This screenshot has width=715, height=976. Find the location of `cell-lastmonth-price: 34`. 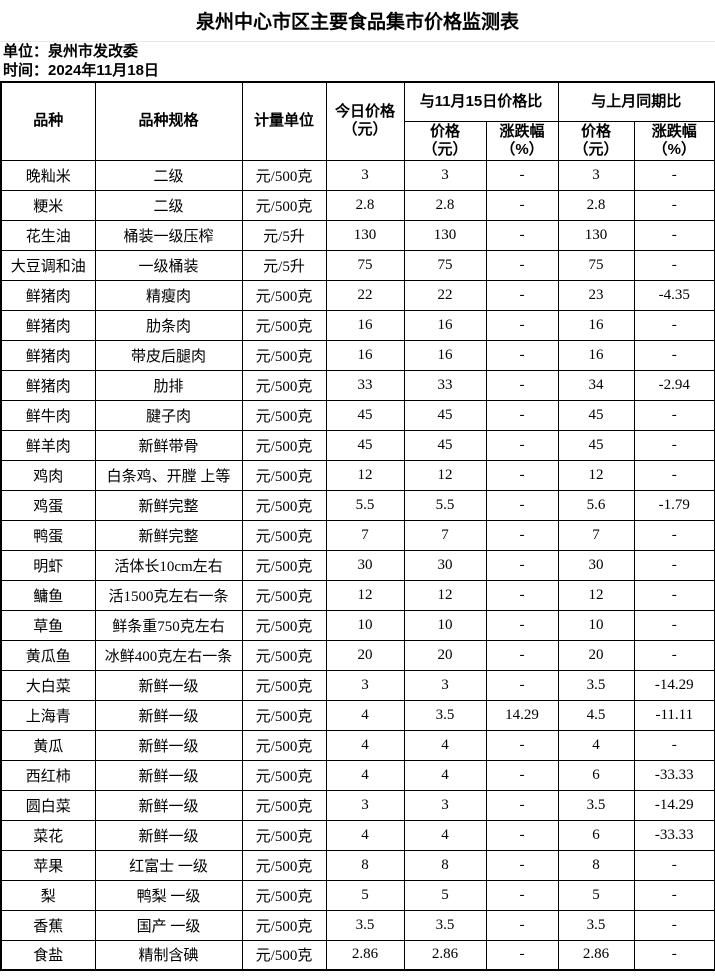

cell-lastmonth-price: 34 is located at coordinates (596, 385).